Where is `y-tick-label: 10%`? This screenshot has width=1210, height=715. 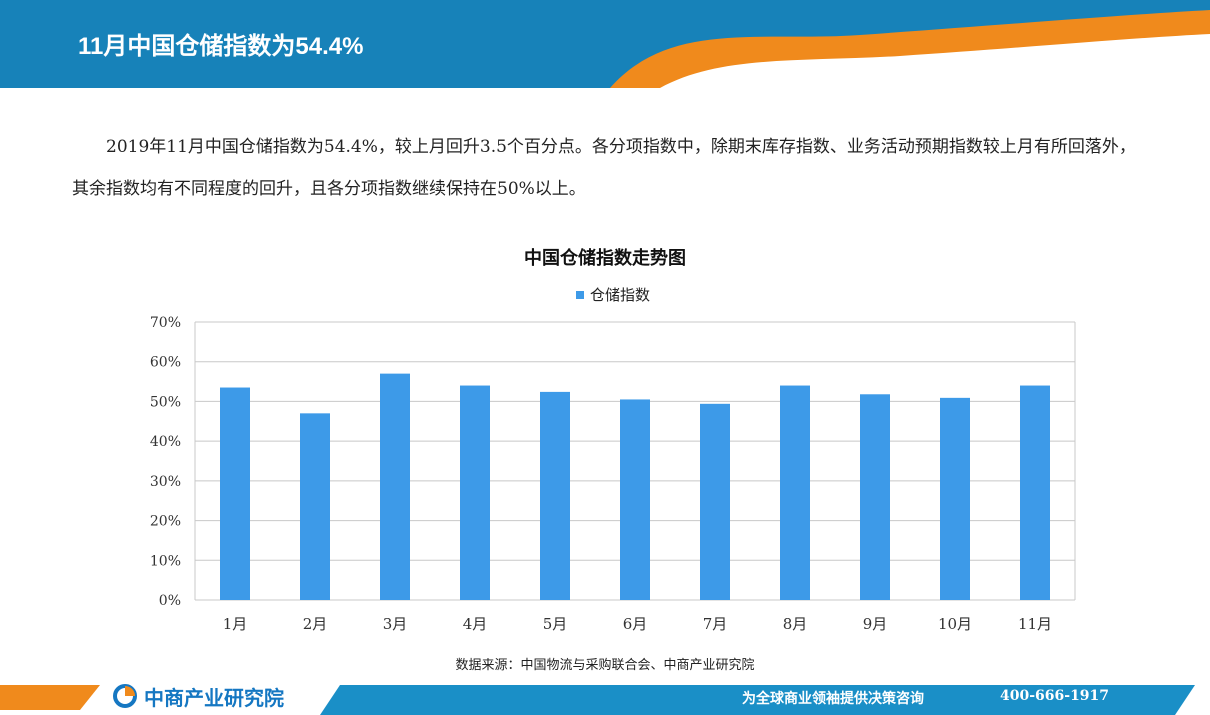
y-tick-label: 10% is located at coordinates (165, 561).